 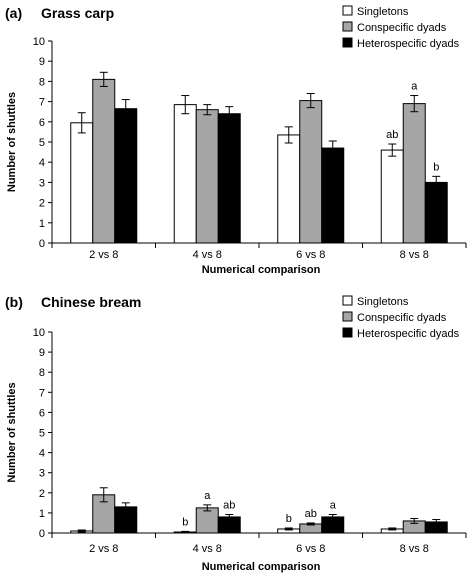 What do you see at coordinates (14, 302) in the screenshot?
I see `panel-label: (b)` at bounding box center [14, 302].